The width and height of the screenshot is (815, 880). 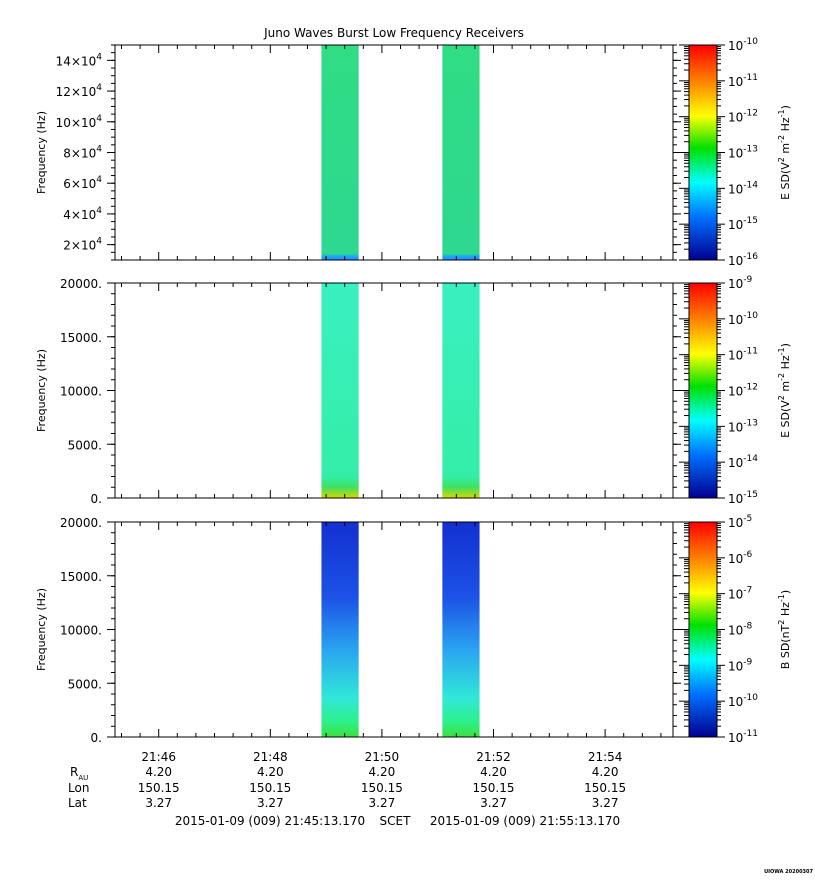 I want to click on lon-label: Lon, so click(x=78, y=788).